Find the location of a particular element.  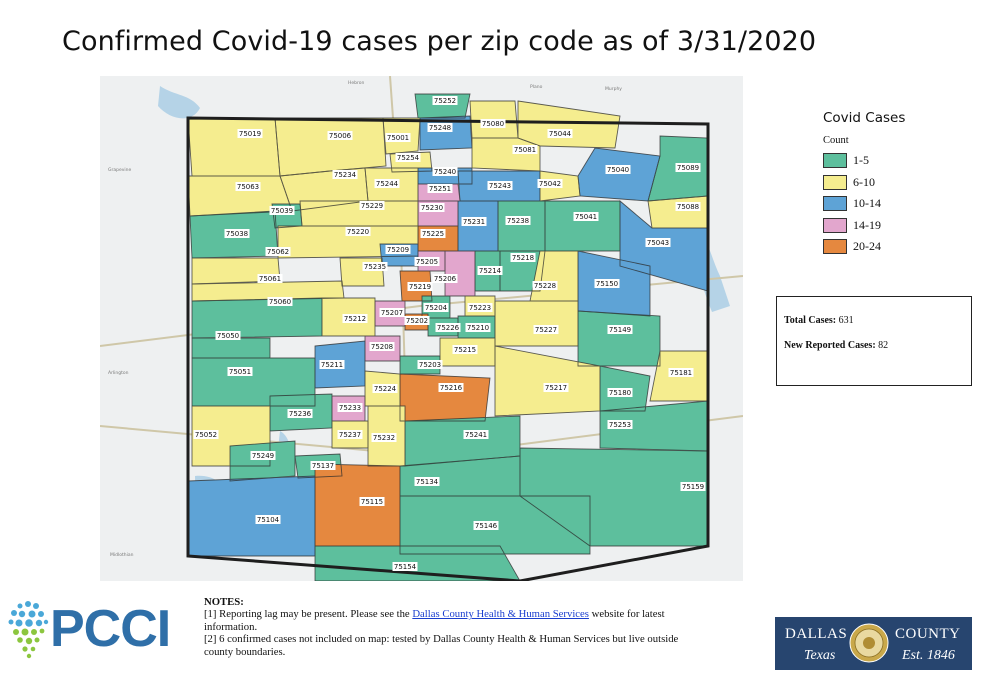

zip-label-text: 75237 is located at coordinates (350, 435).